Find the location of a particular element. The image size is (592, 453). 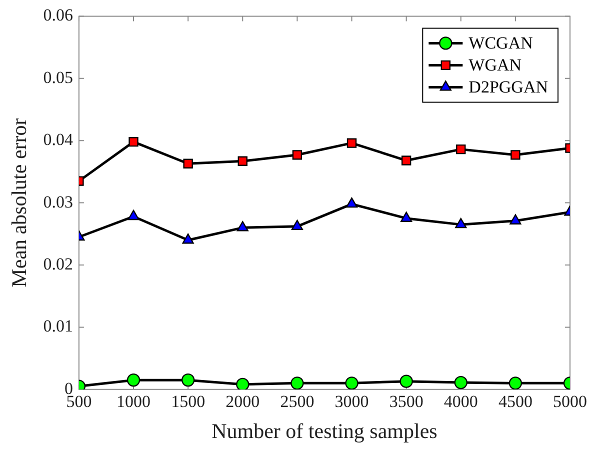

x-tick-label: 4500 is located at coordinates (515, 402).